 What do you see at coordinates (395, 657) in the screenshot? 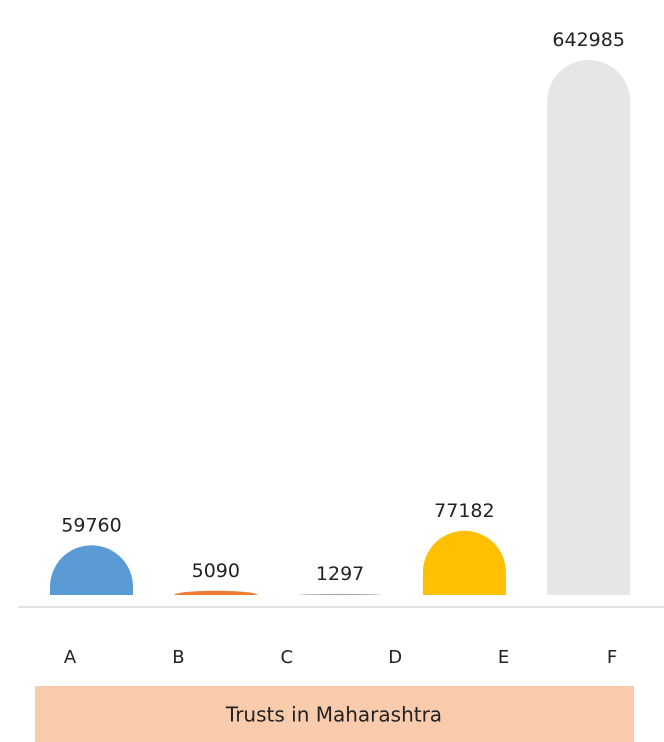
I see `category-label: D` at bounding box center [395, 657].